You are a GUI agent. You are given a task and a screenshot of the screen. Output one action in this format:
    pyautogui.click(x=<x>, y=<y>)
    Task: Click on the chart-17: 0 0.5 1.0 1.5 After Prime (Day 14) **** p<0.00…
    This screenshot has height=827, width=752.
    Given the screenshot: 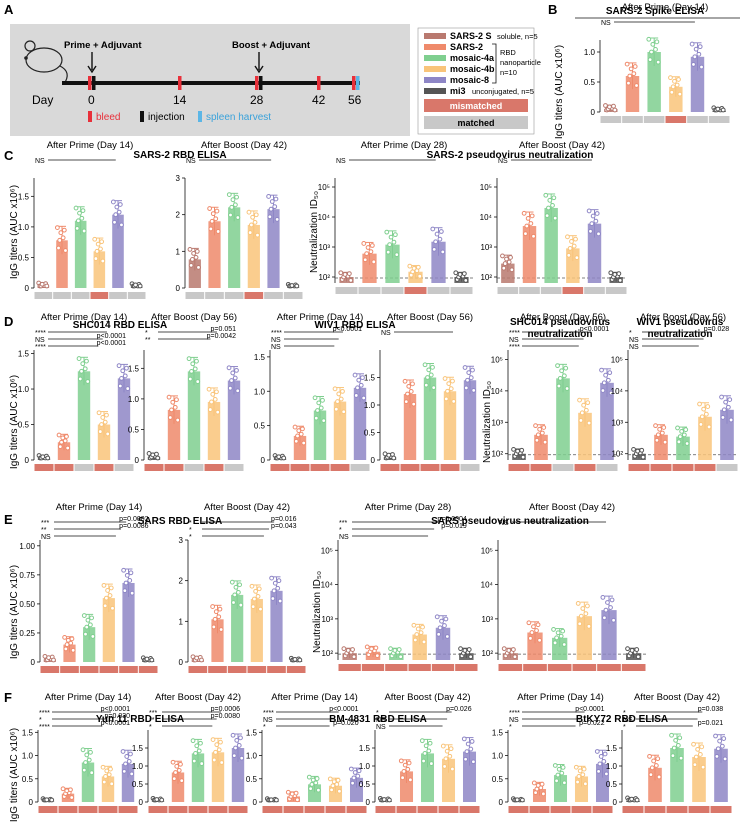 What is the action you would take?
    pyautogui.click(x=306, y=752)
    